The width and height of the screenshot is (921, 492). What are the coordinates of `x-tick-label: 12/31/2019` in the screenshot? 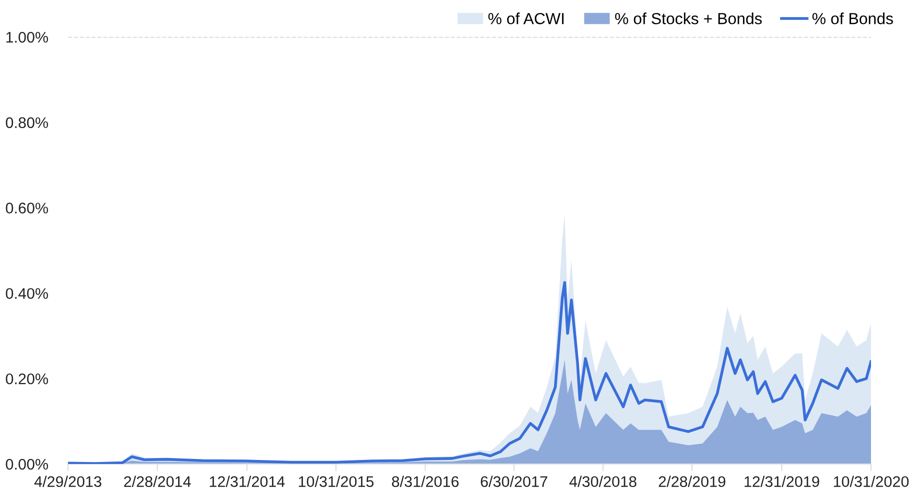 It's located at (782, 482).